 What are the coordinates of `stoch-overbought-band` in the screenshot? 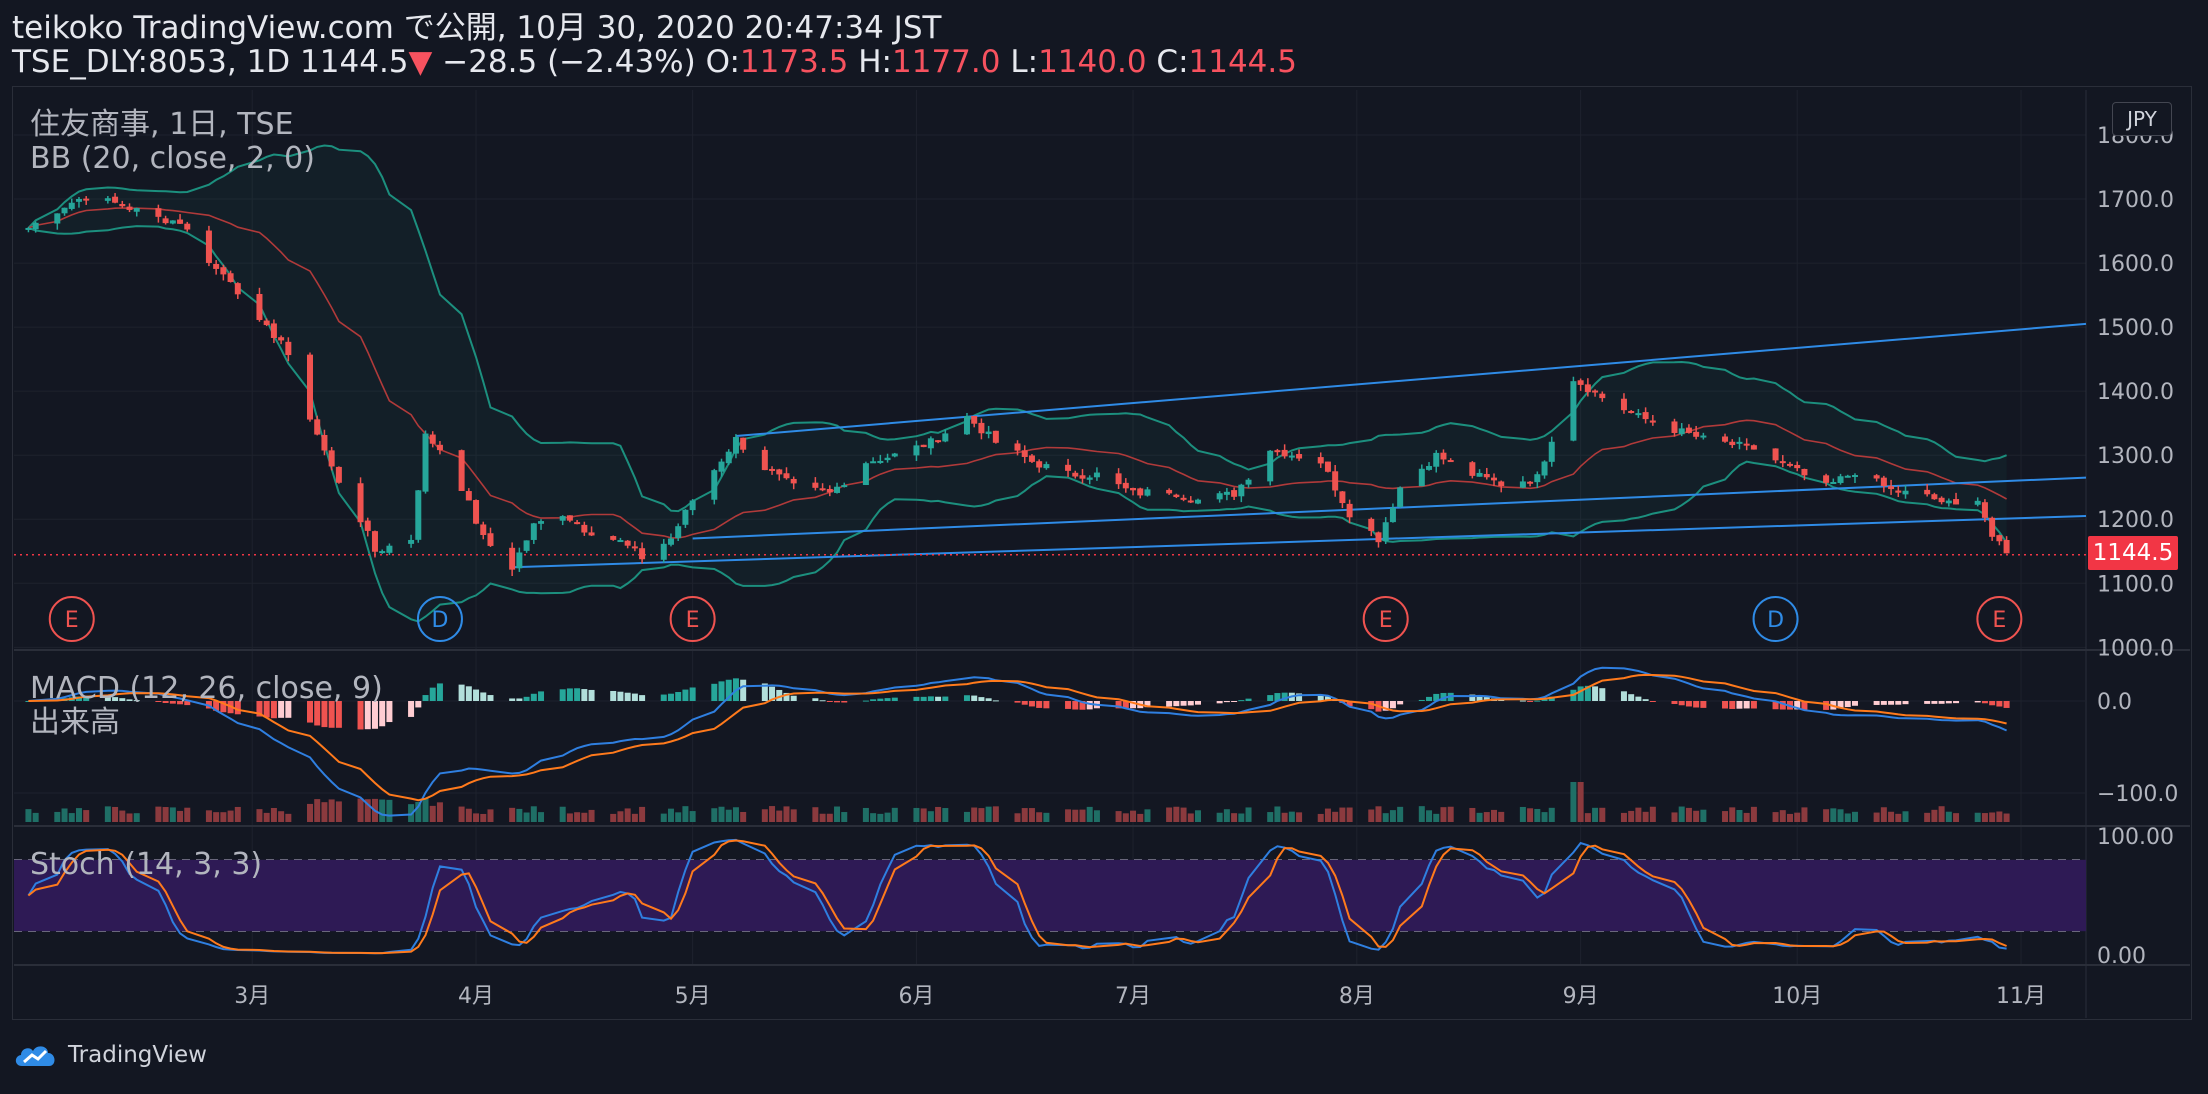 It's located at (1050, 895).